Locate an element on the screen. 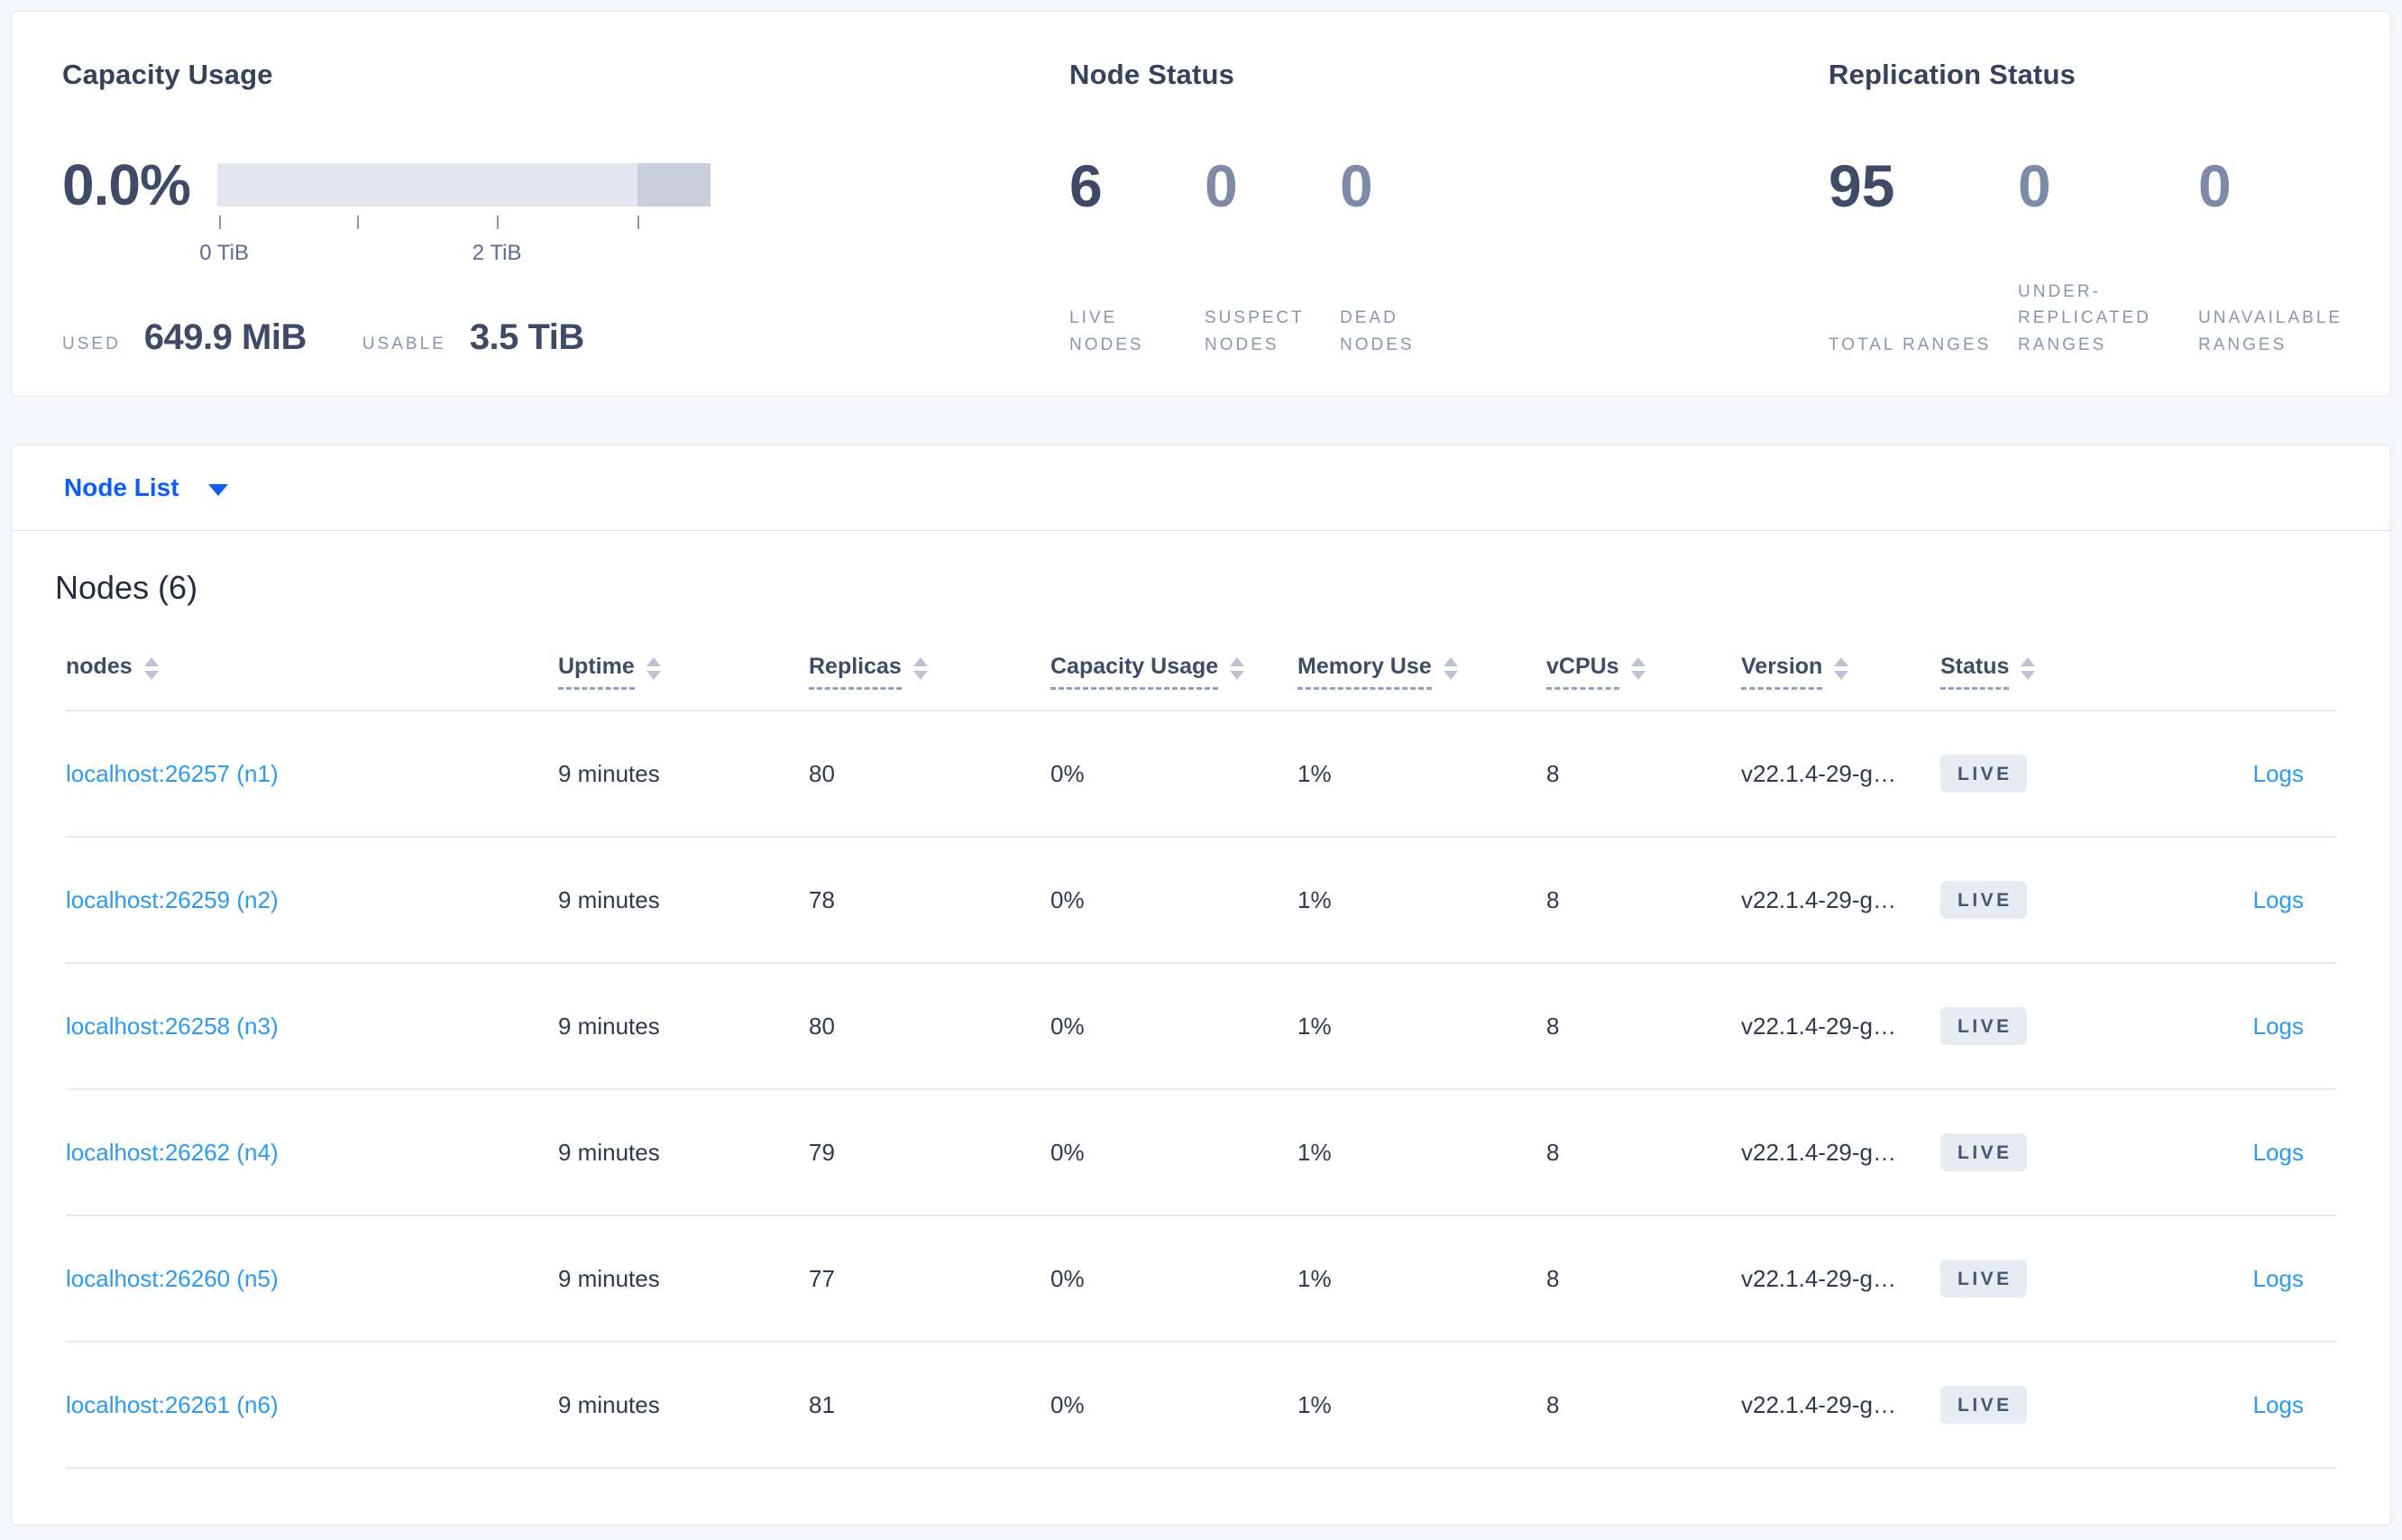  suspect-nodes-count: 0 is located at coordinates (1221, 185).